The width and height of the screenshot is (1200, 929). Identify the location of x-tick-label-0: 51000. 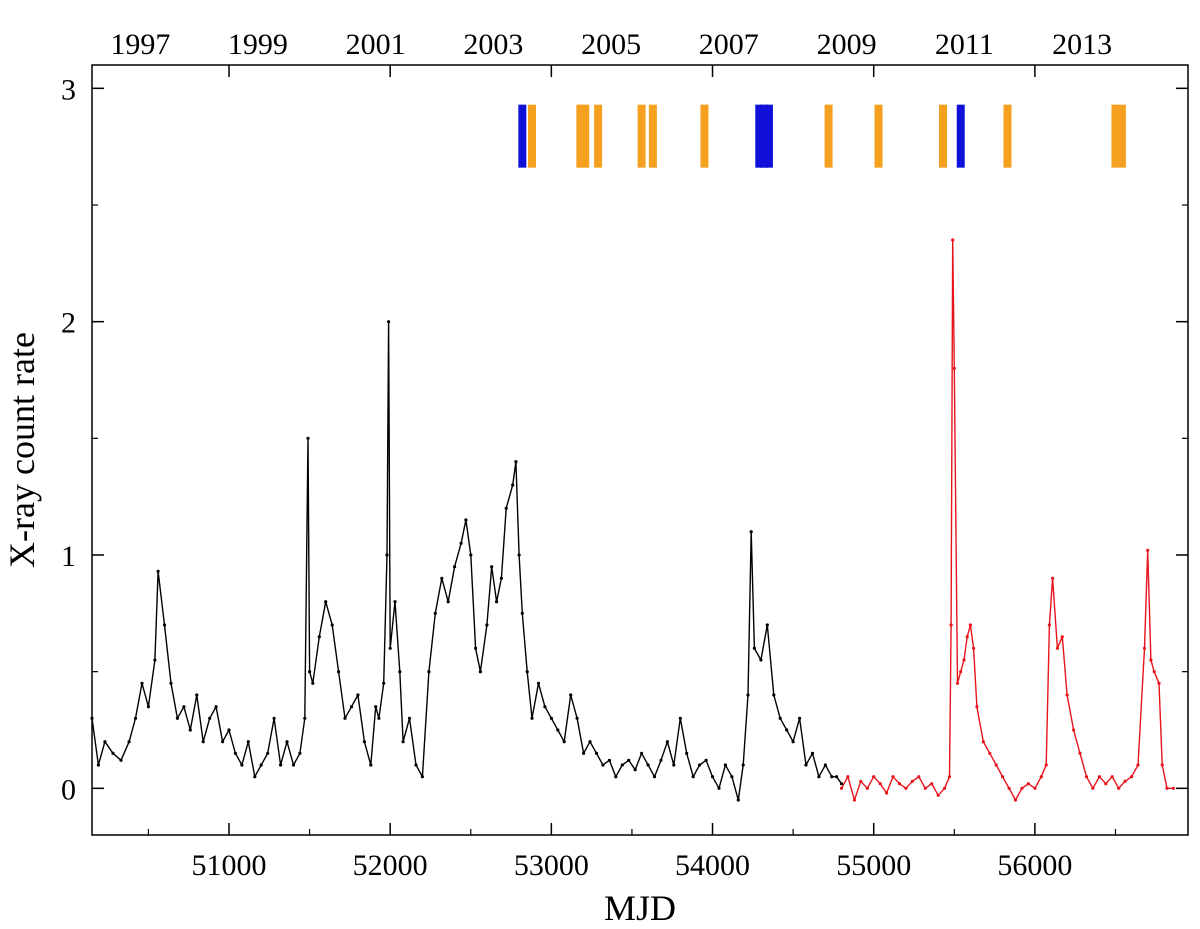
(229, 865).